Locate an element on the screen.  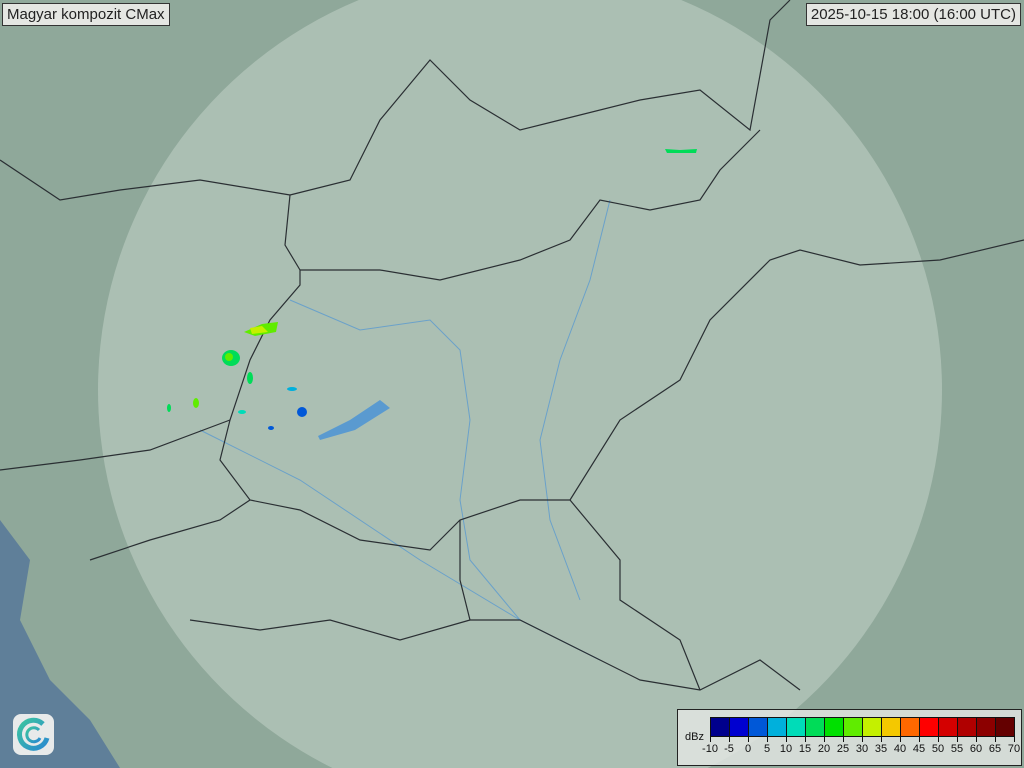
lake-balaton is located at coordinates (354, 420).